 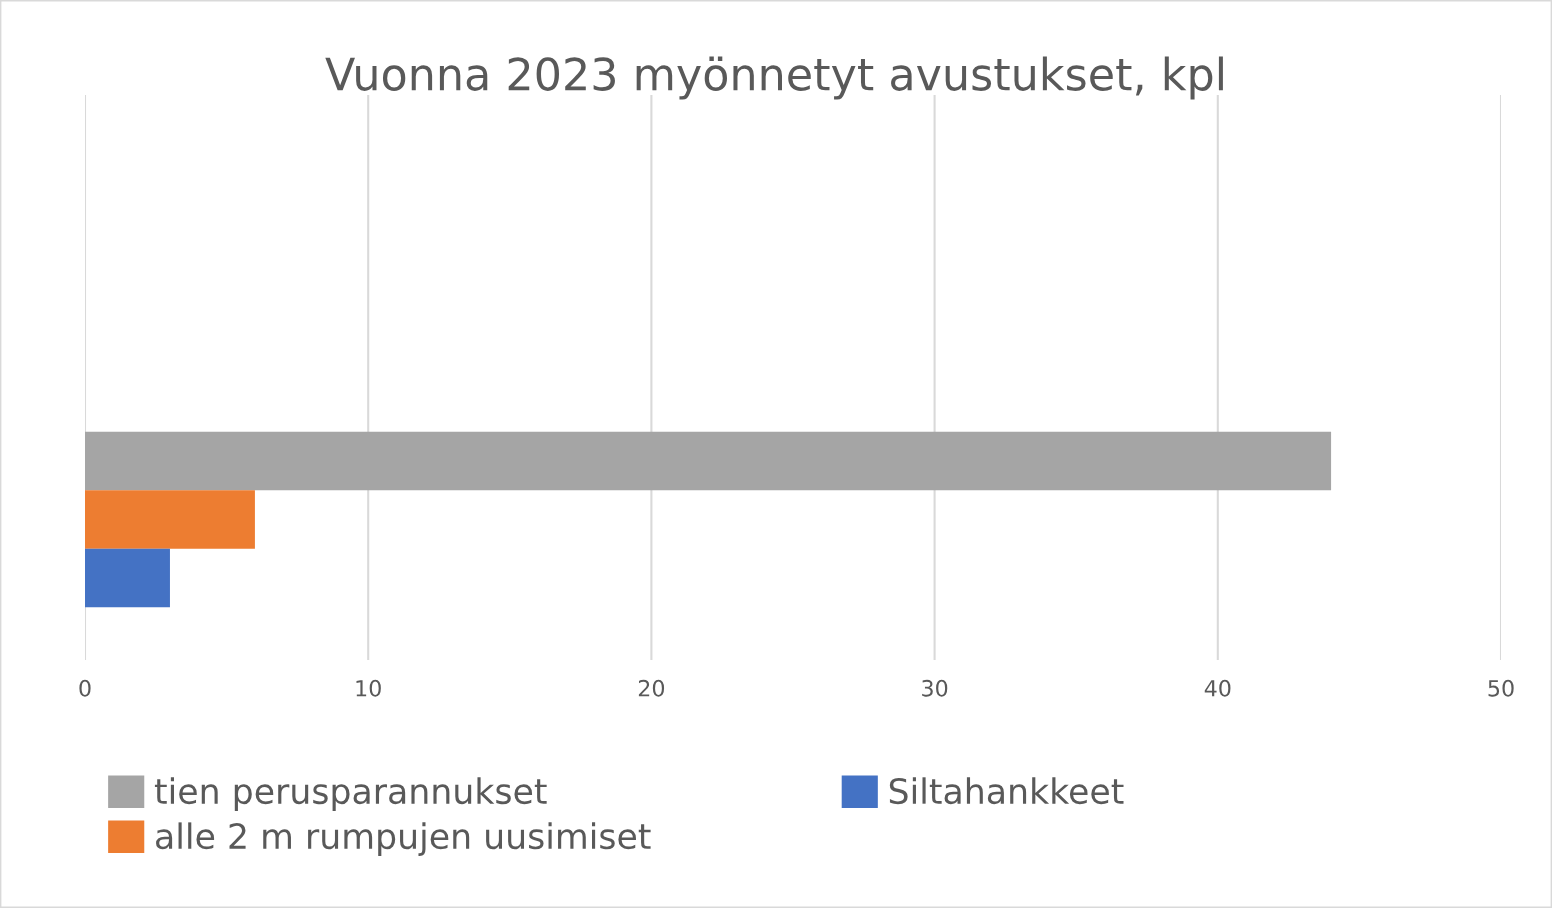 I want to click on legend-label: tien perusparannukset, so click(x=350, y=794).